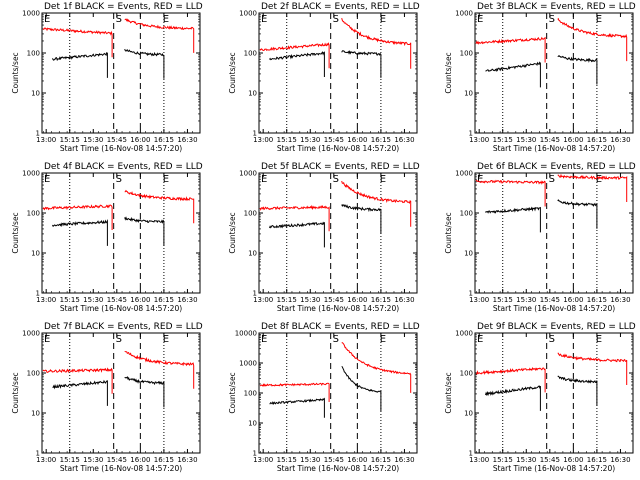 The height and width of the screenshot is (480, 640). What do you see at coordinates (246, 334) in the screenshot?
I see `y-tick-label: 10000` at bounding box center [246, 334].